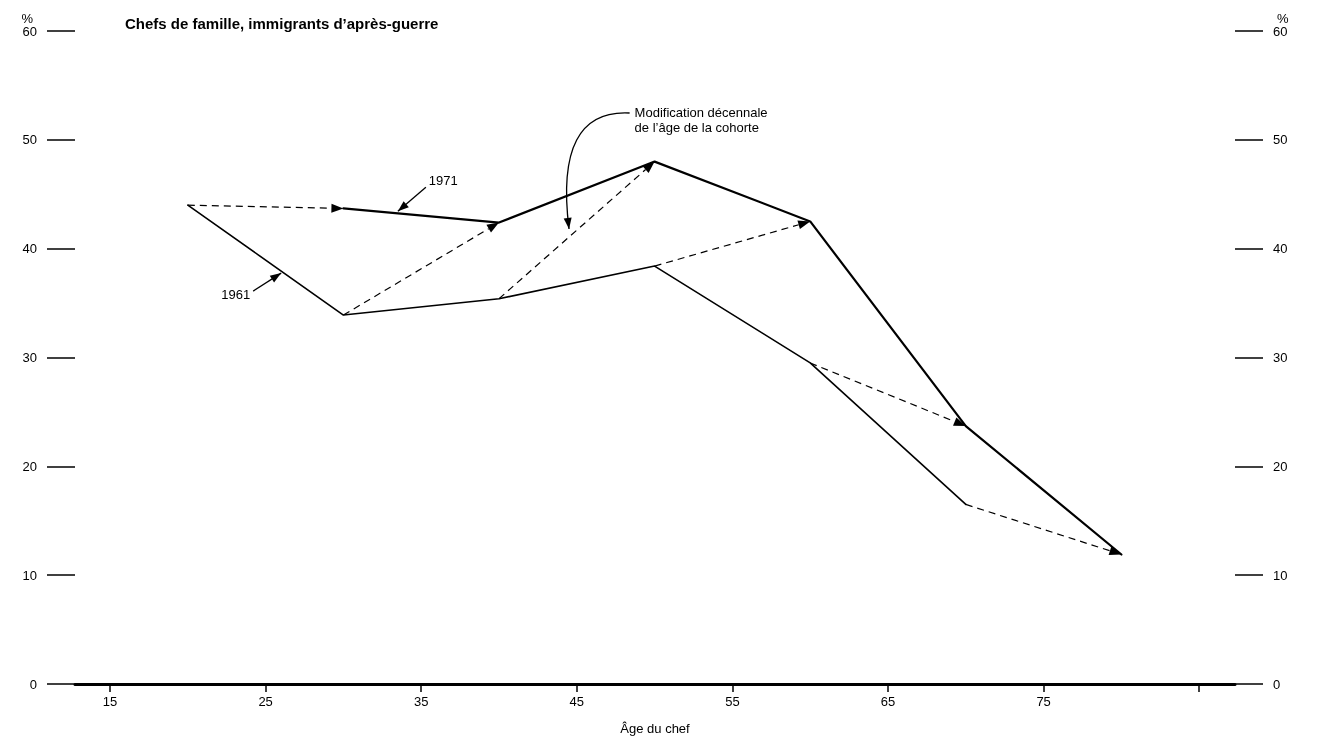 Image resolution: width=1325 pixels, height=740 pixels. What do you see at coordinates (655, 728) in the screenshot?
I see `x-axis-title: Âge du chef` at bounding box center [655, 728].